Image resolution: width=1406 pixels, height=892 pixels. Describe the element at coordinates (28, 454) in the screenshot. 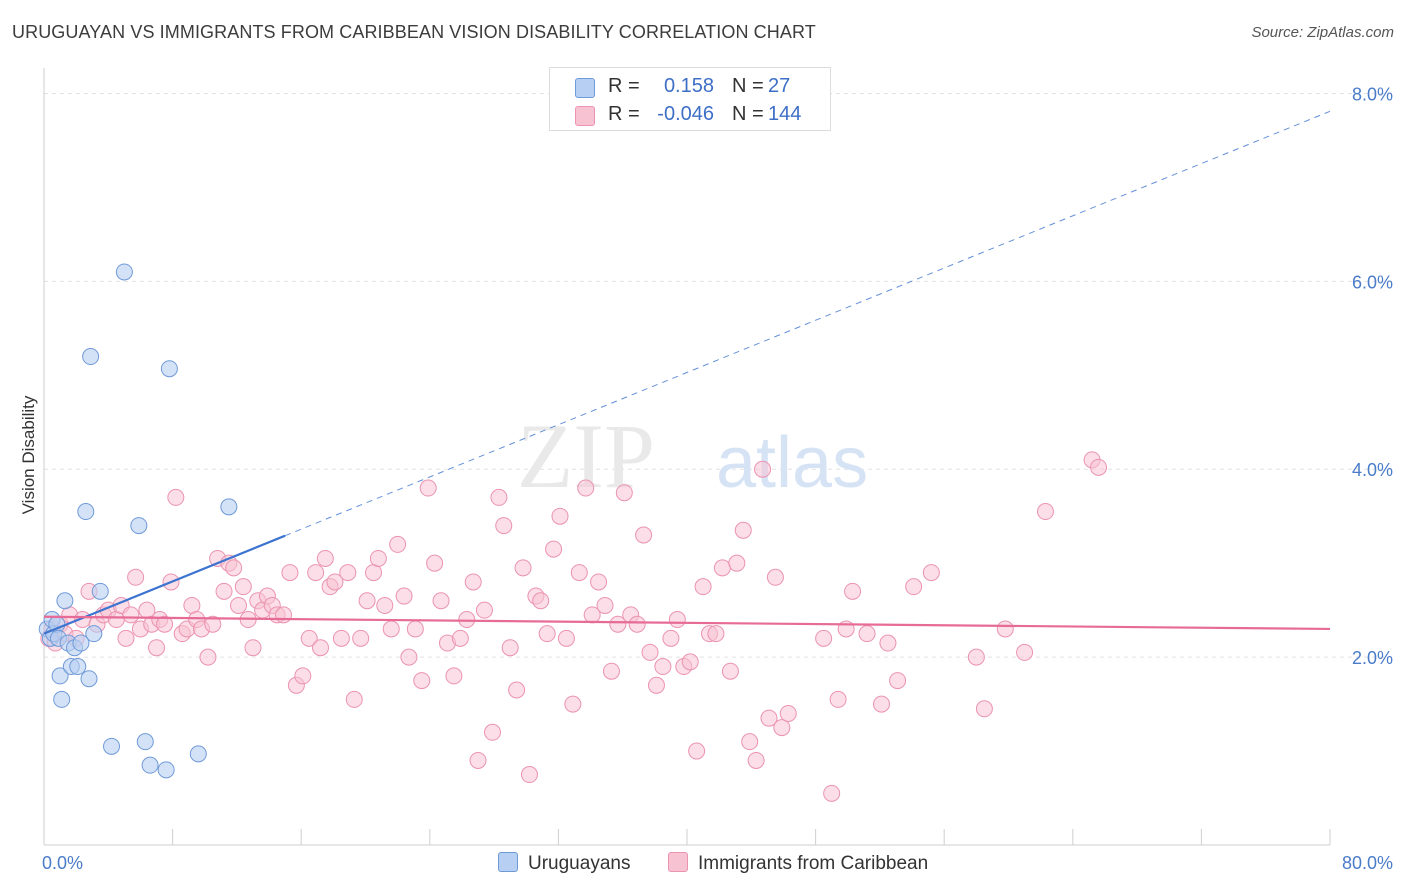

I see `y-axis-label: Vision Disability` at that location.